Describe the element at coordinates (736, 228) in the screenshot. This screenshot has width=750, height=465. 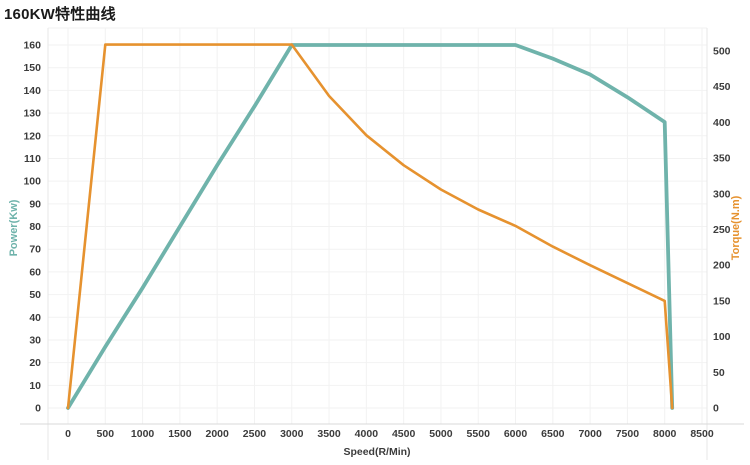
I see `right-axis-title: Torque(N.m)` at that location.